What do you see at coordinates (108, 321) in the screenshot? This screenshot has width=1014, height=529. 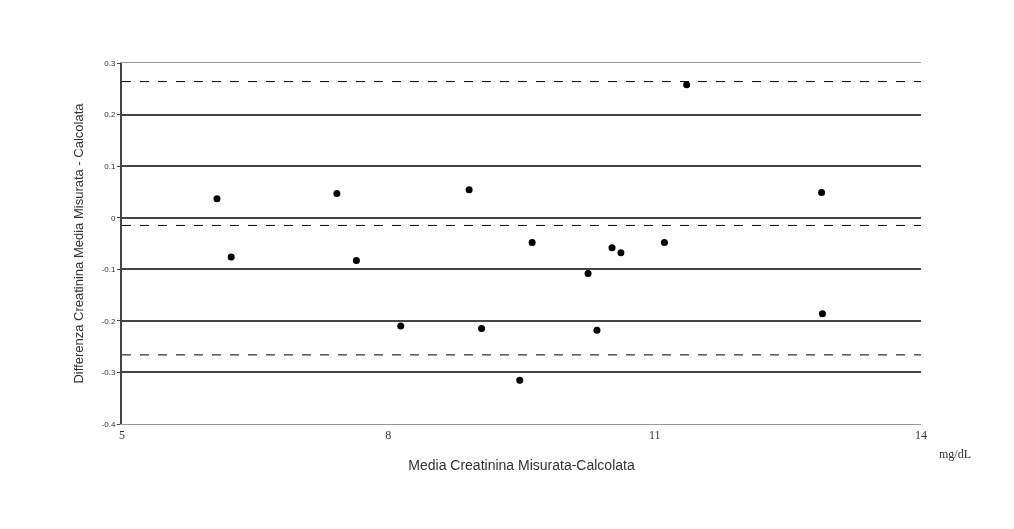 I see `y-tick-label: -0.2` at bounding box center [108, 321].